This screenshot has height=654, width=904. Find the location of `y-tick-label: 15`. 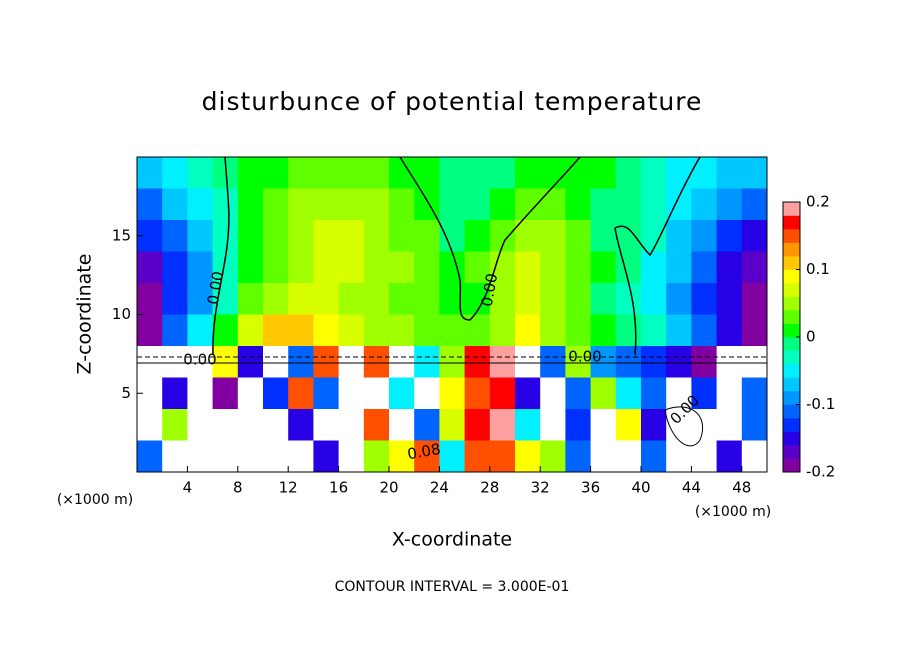

y-tick-label: 15 is located at coordinates (121, 235).